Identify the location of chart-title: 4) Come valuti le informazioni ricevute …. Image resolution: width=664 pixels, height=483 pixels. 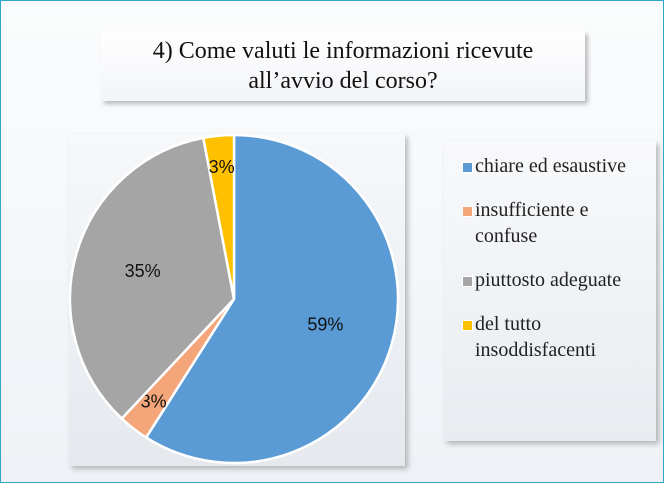
(343, 66).